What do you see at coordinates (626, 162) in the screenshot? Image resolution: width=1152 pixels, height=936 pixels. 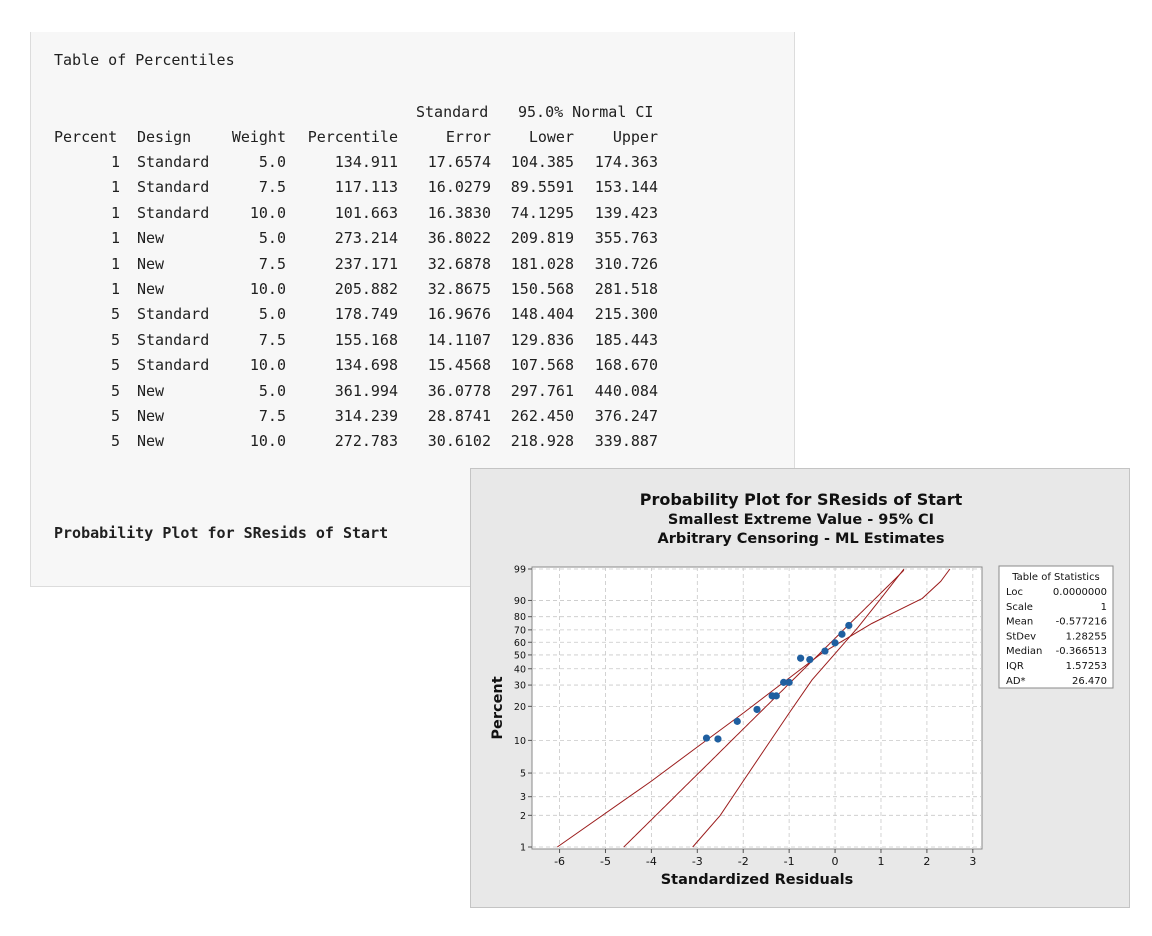 I see `cell-upper: 174.363` at bounding box center [626, 162].